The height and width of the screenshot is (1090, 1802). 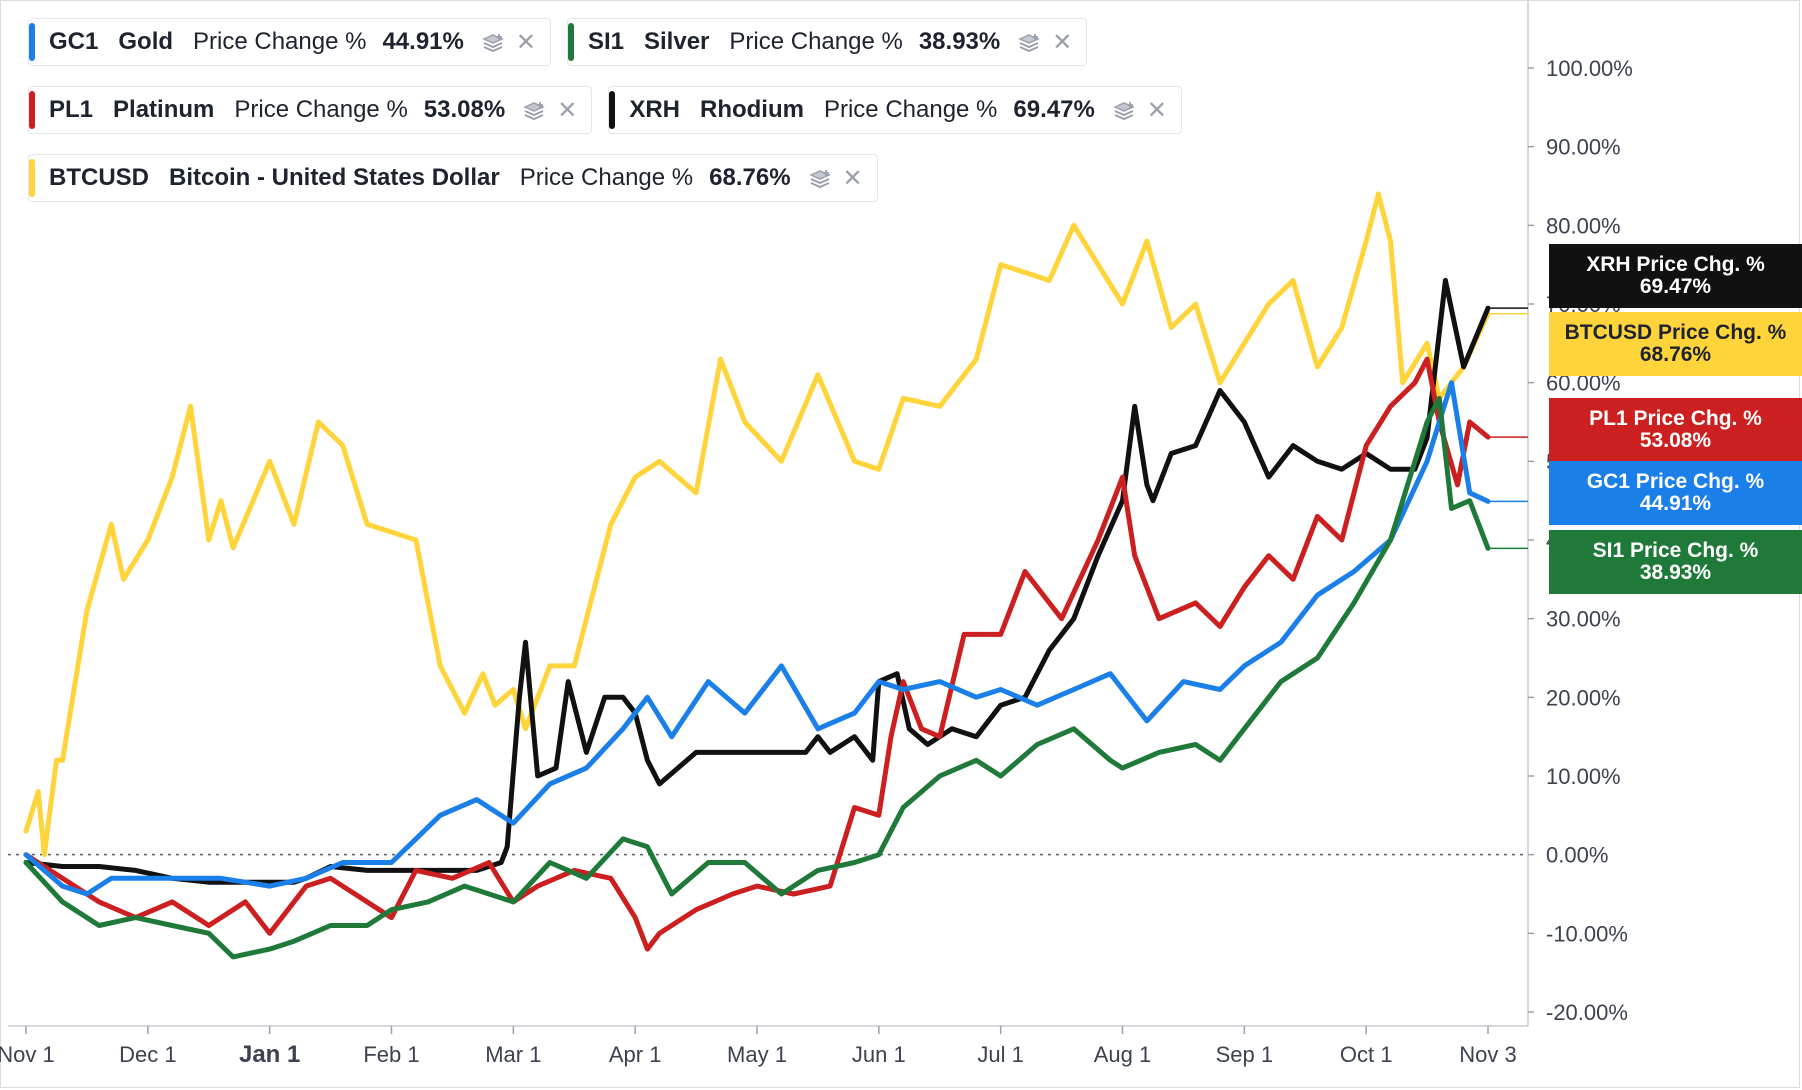 I want to click on y-tick-label: -20.00%, so click(x=1587, y=1012).